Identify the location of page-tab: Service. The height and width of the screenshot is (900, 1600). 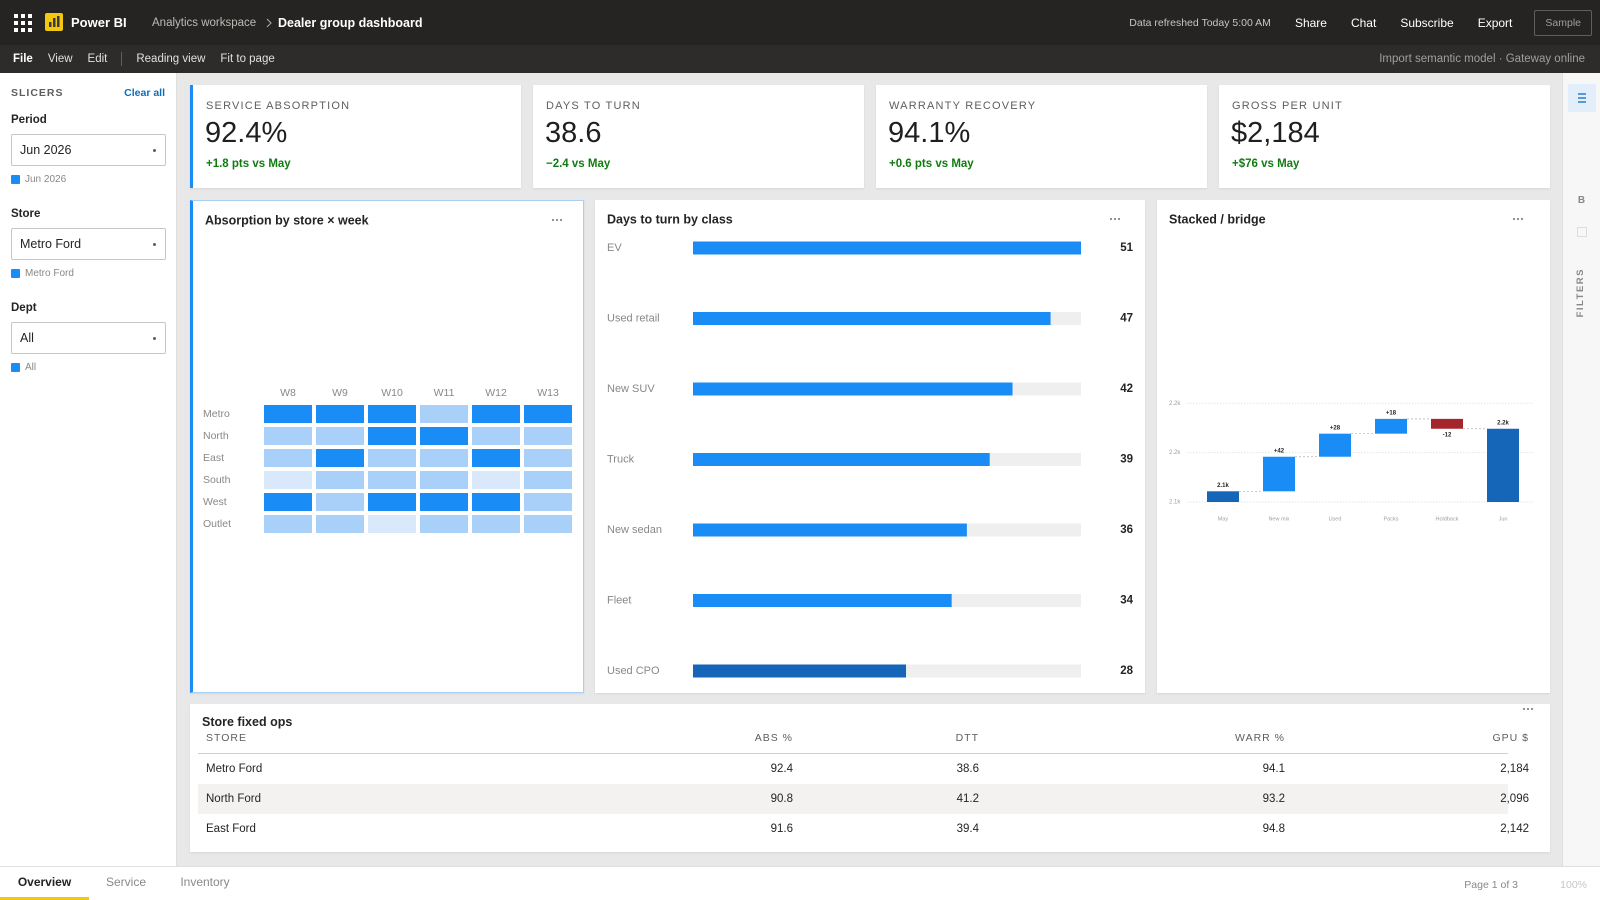
(125, 882).